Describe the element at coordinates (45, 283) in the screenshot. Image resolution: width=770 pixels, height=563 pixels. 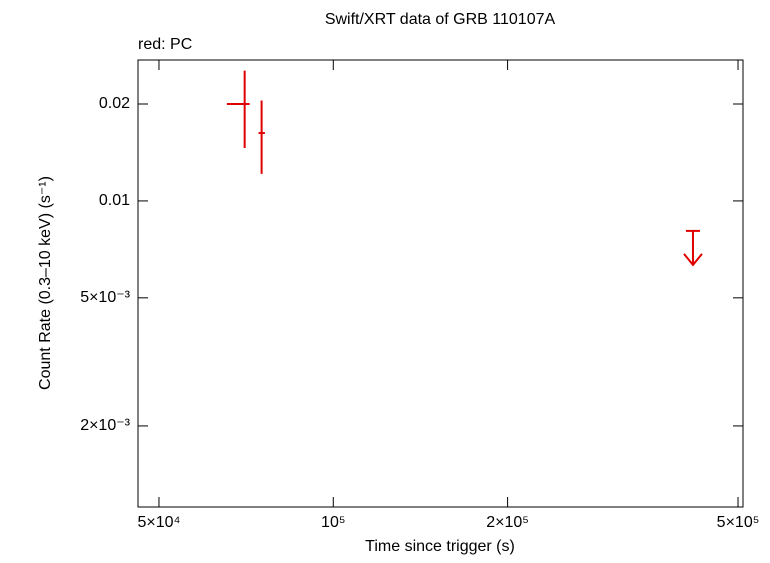
I see `y-axis-label: Count Rate (0.3–10 keV) (s⁻¹)` at that location.